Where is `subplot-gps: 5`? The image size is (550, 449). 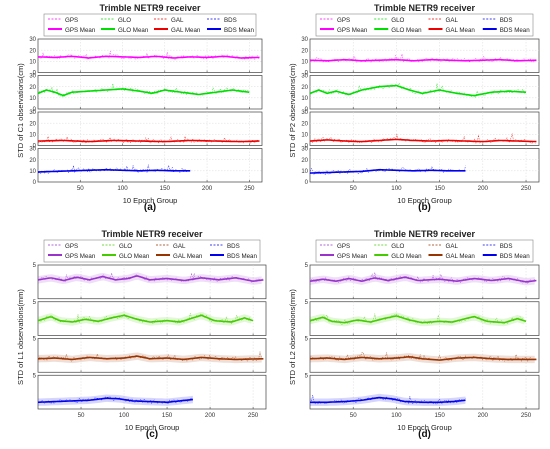 subplot-gps: 5 is located at coordinates (422, 281).